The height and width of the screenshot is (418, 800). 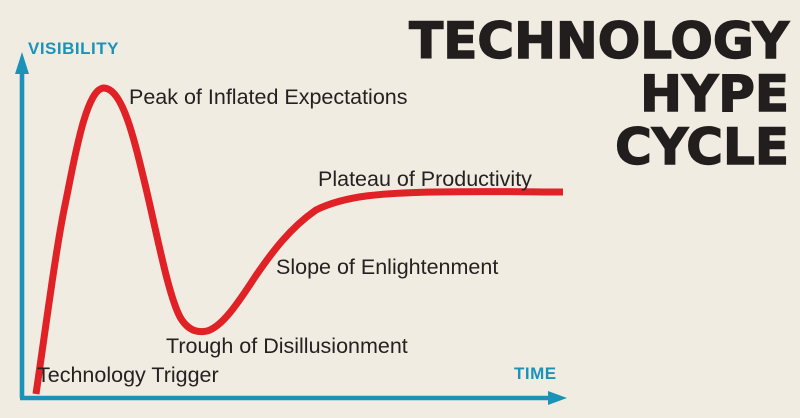 I want to click on y-axis-label: VISIBILITY, so click(x=73, y=48).